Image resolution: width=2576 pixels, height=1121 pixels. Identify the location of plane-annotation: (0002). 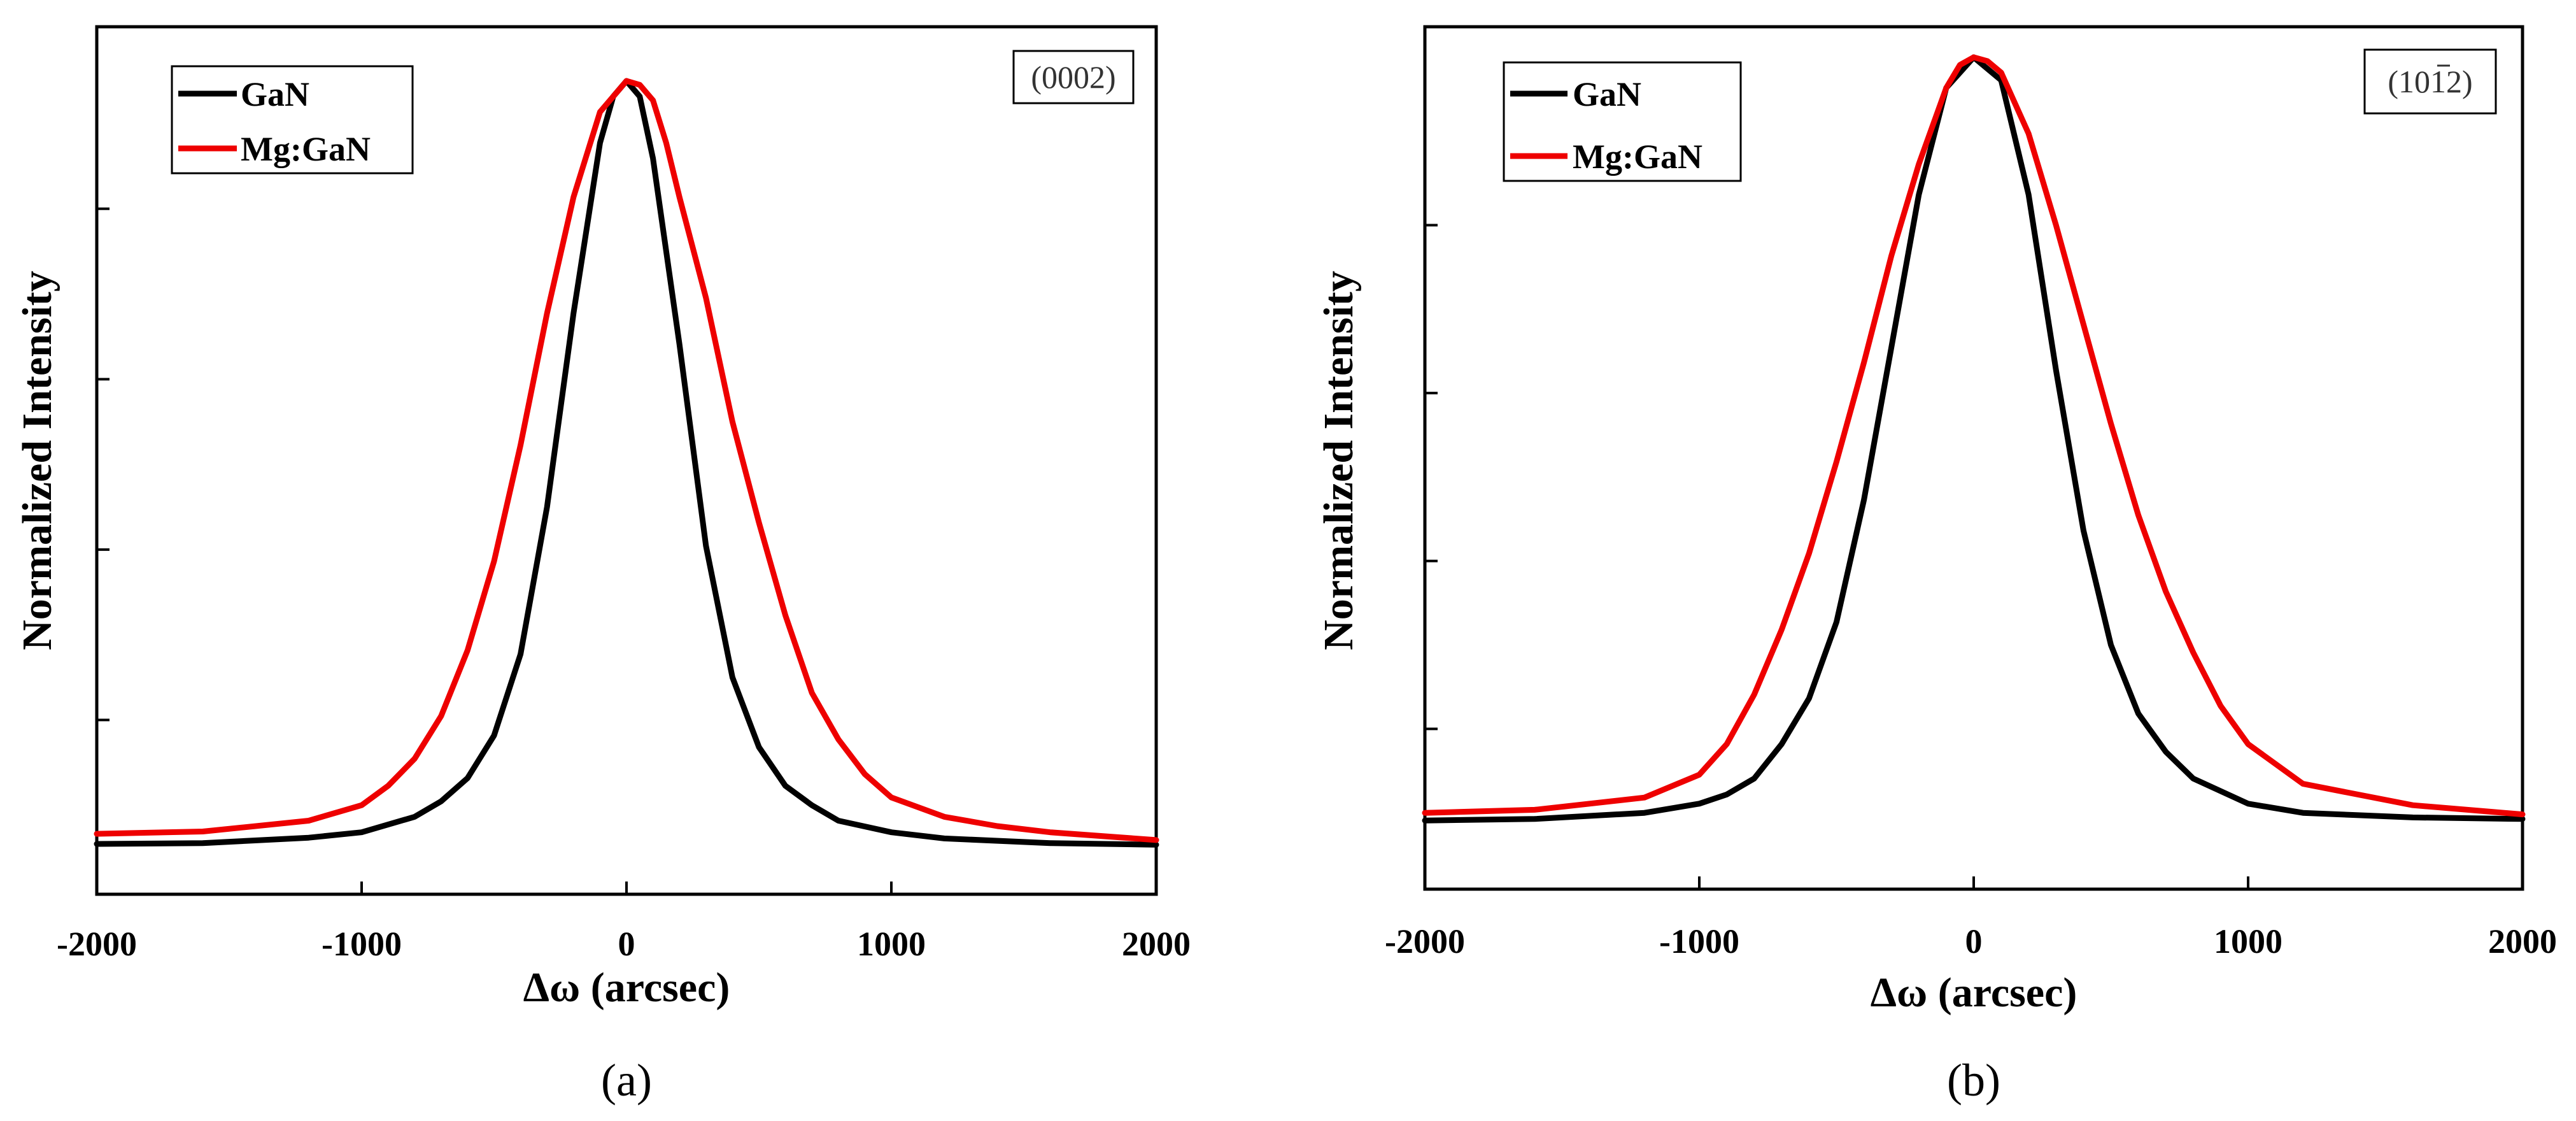
(1073, 77).